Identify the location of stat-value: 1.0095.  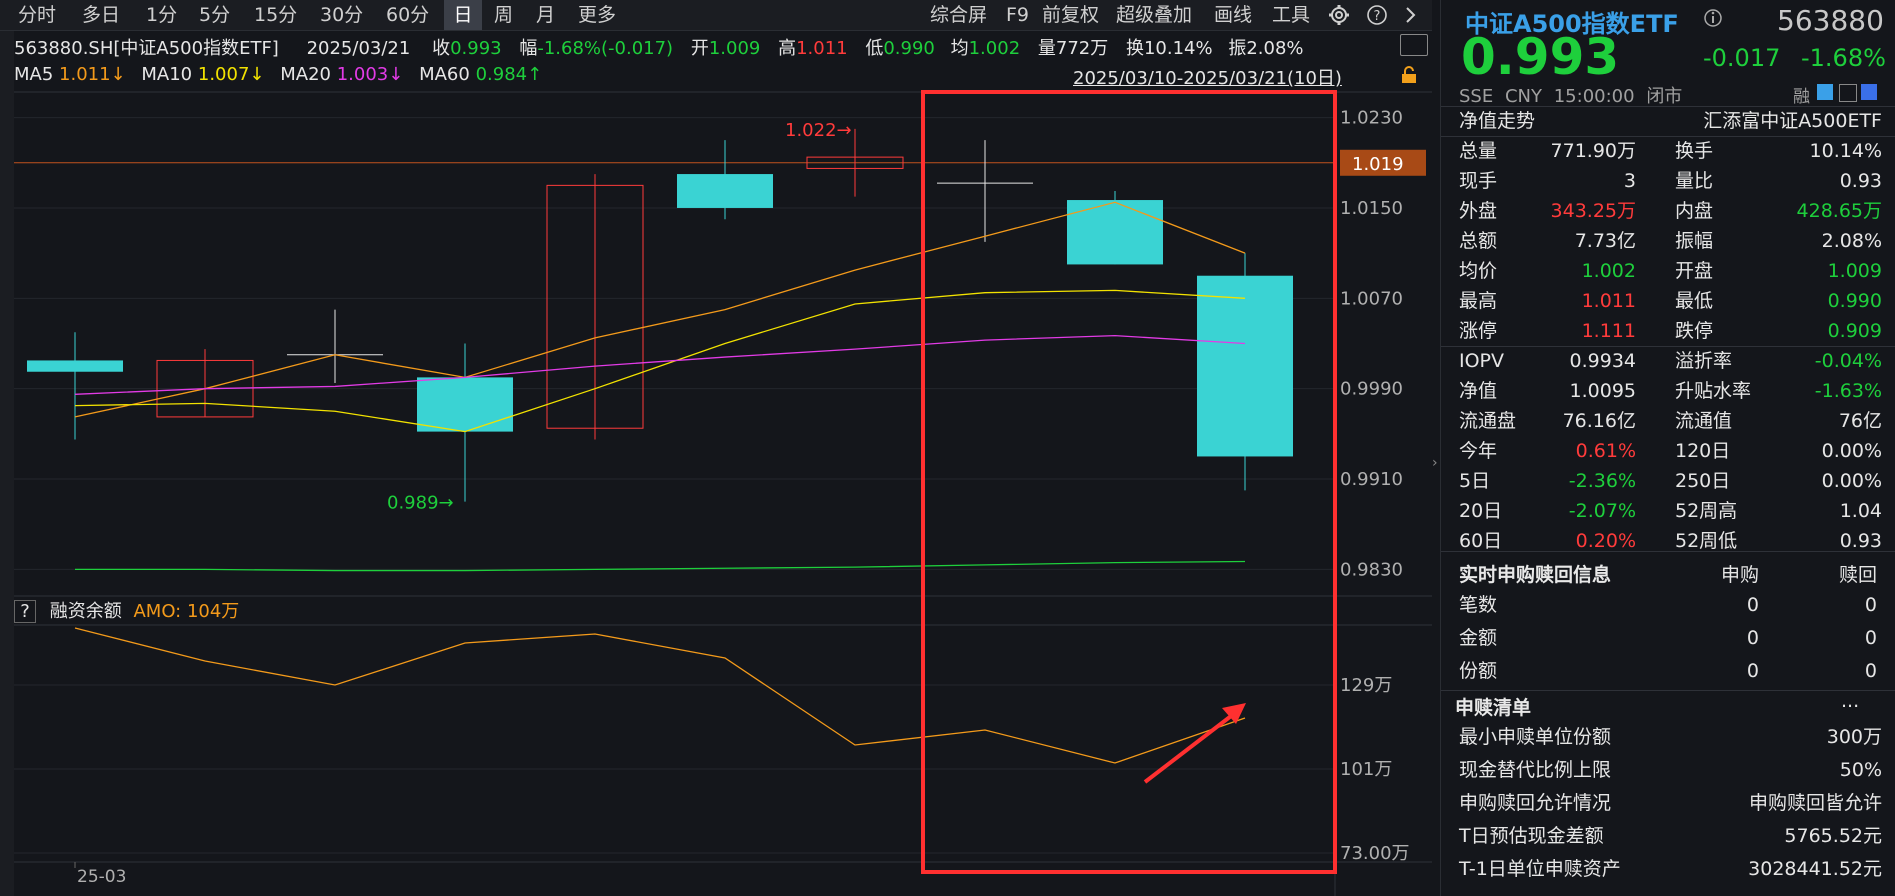
(1602, 391).